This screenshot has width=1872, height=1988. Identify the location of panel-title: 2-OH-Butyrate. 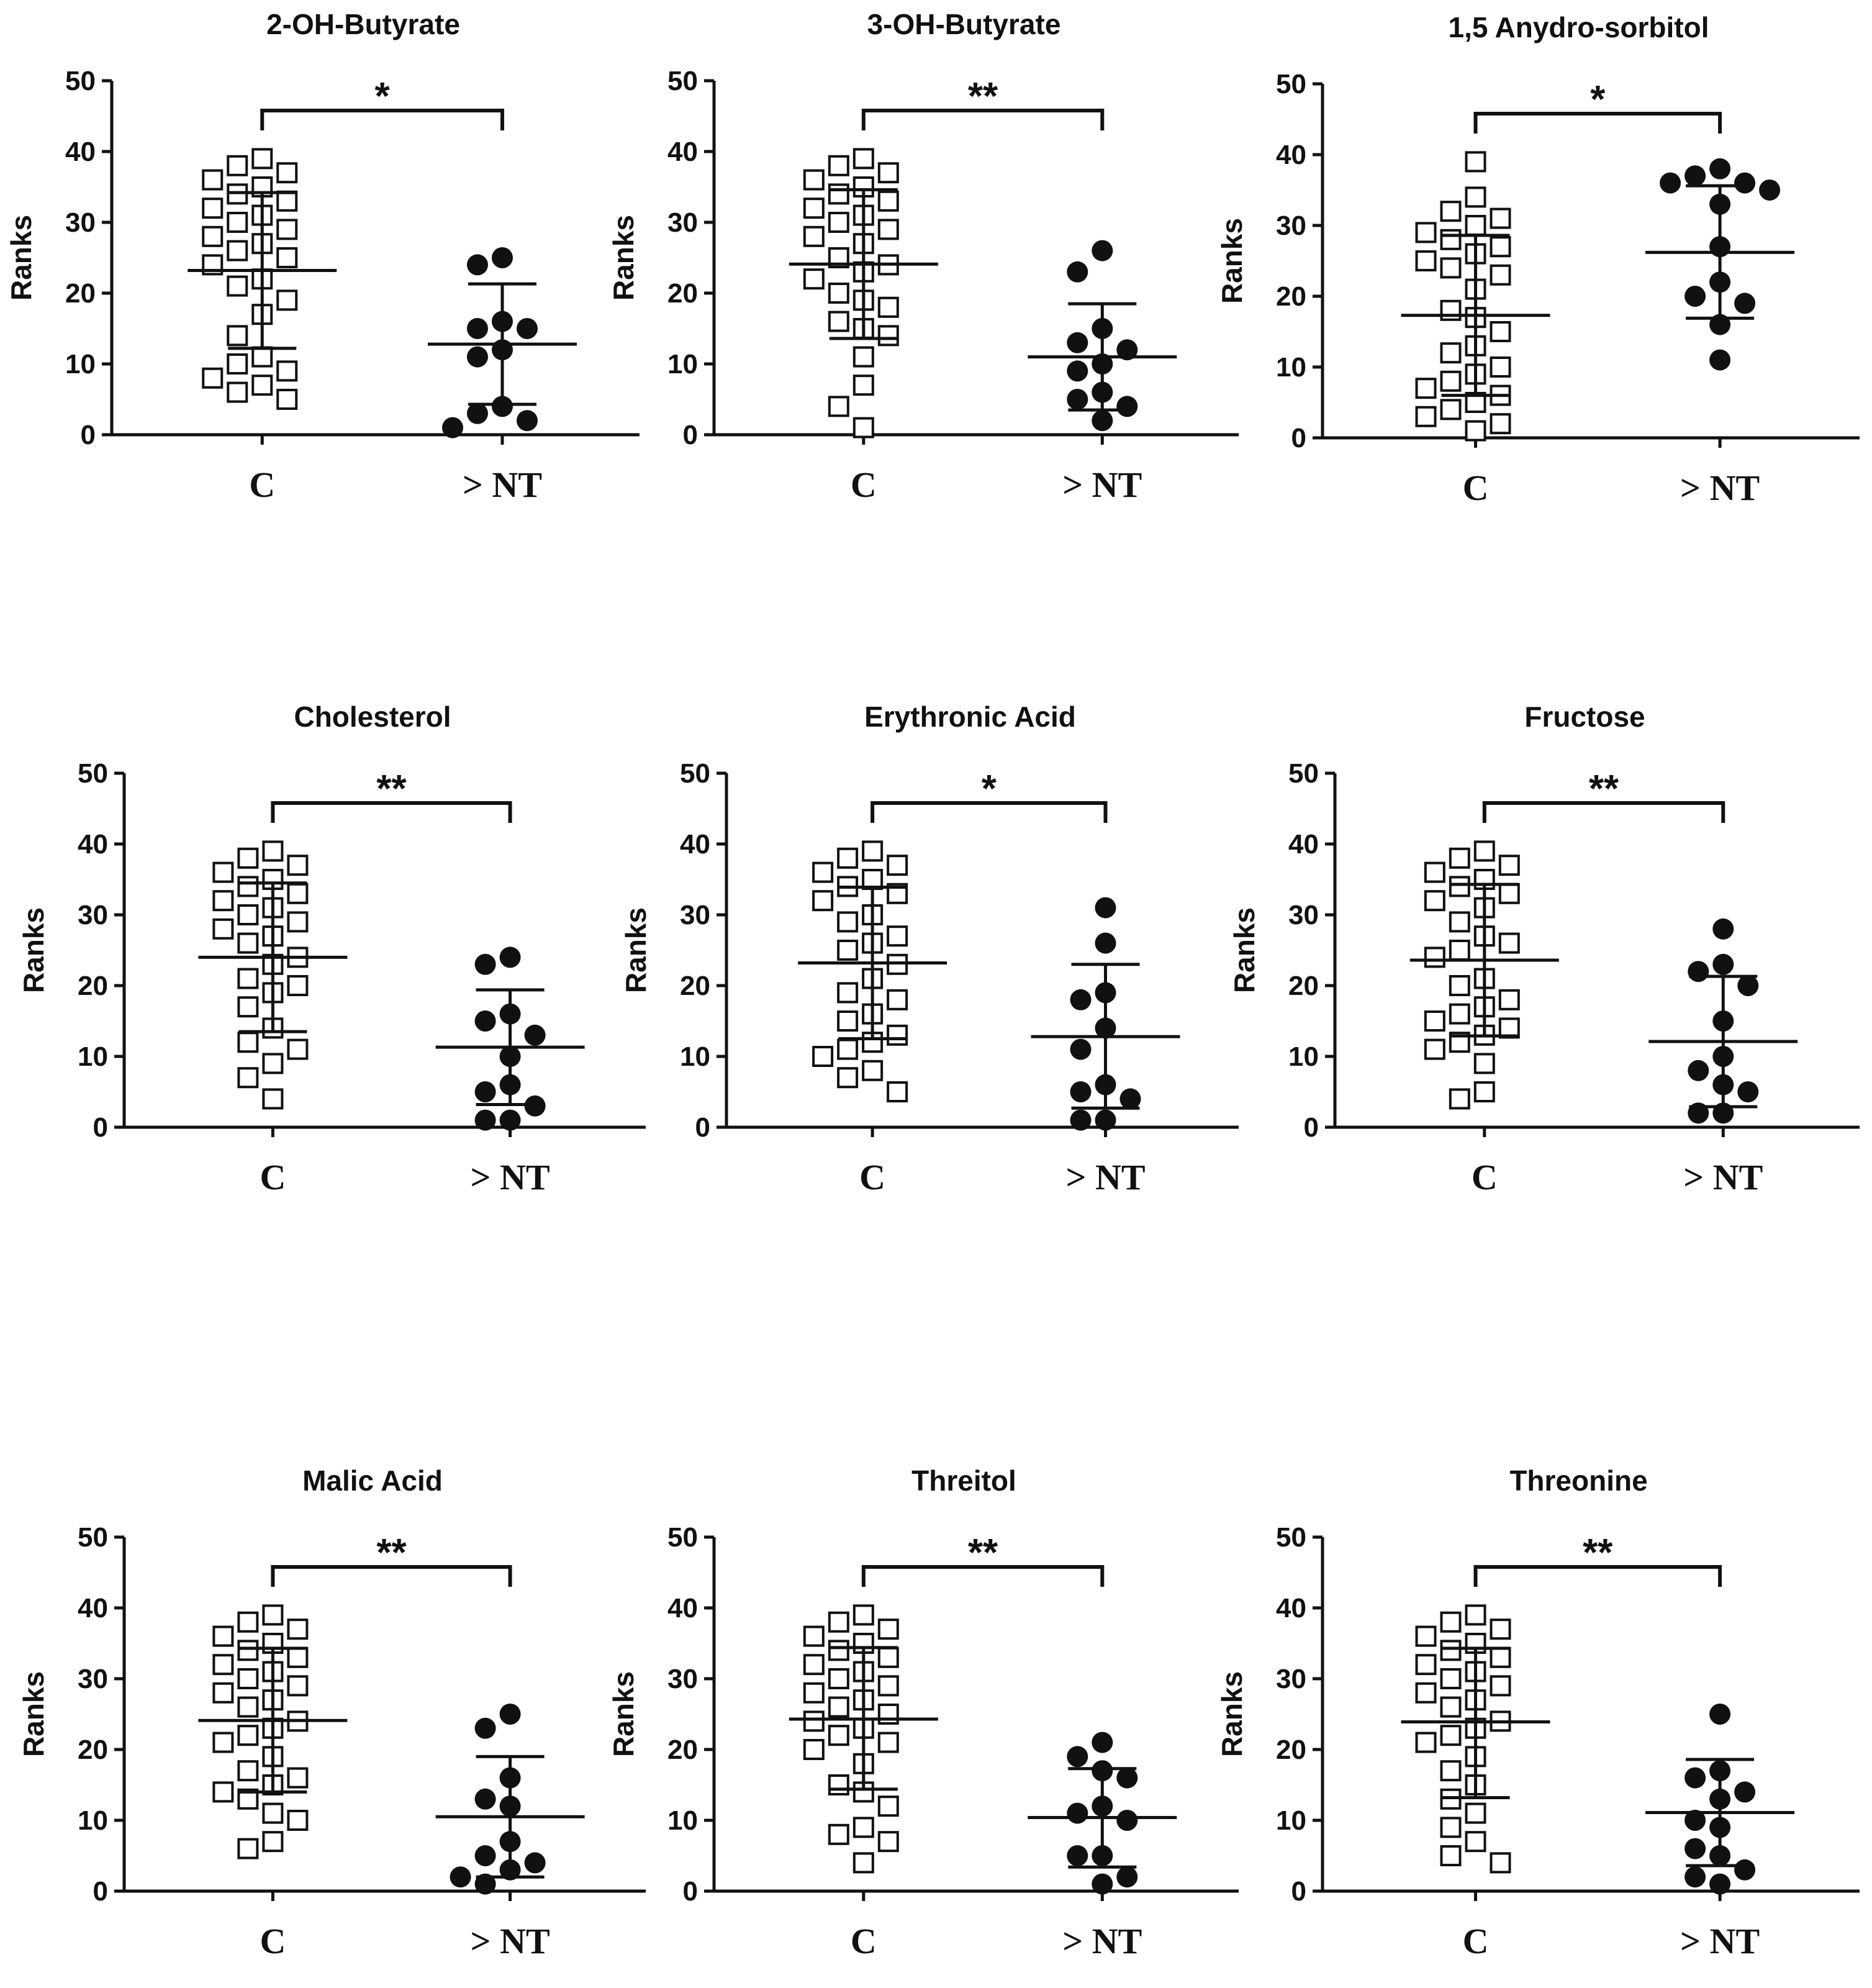
(363, 24).